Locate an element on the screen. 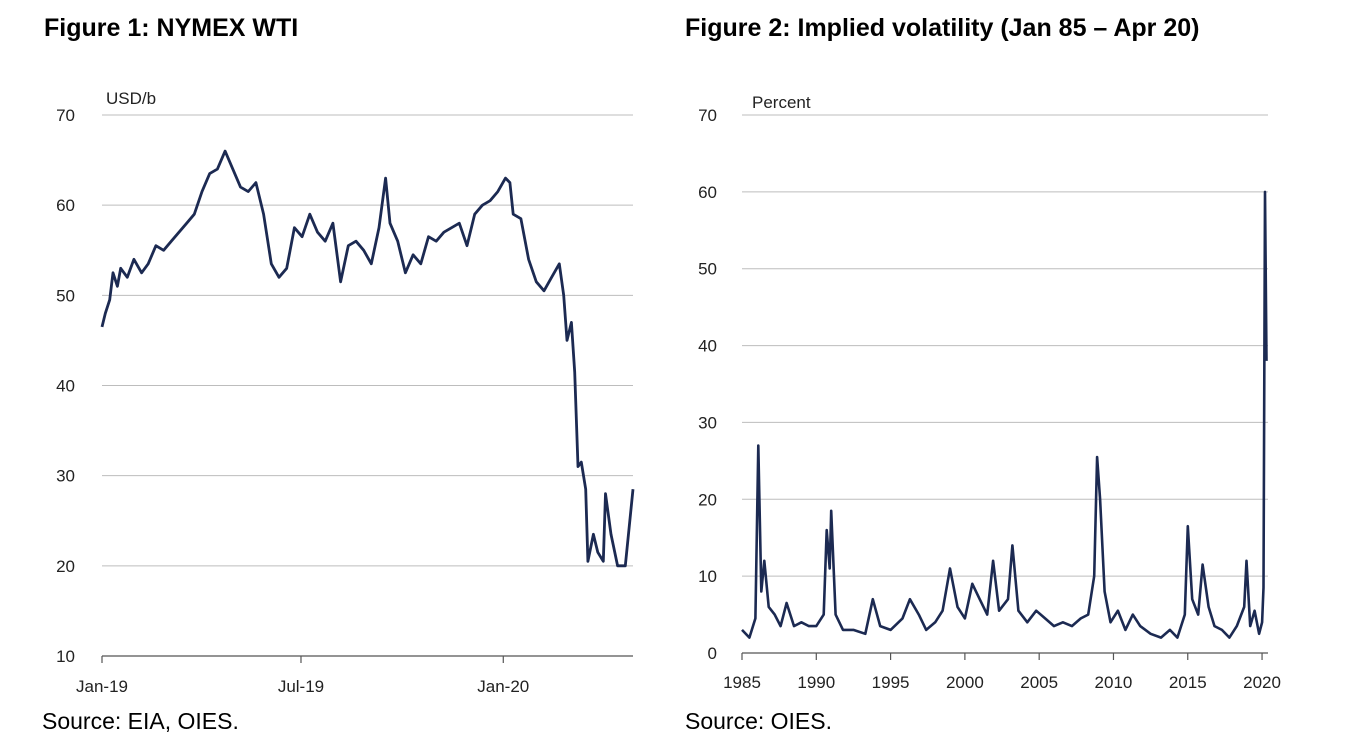 This screenshot has width=1350, height=750. figure-1-source: Source: EIA, OIES. is located at coordinates (140, 721).